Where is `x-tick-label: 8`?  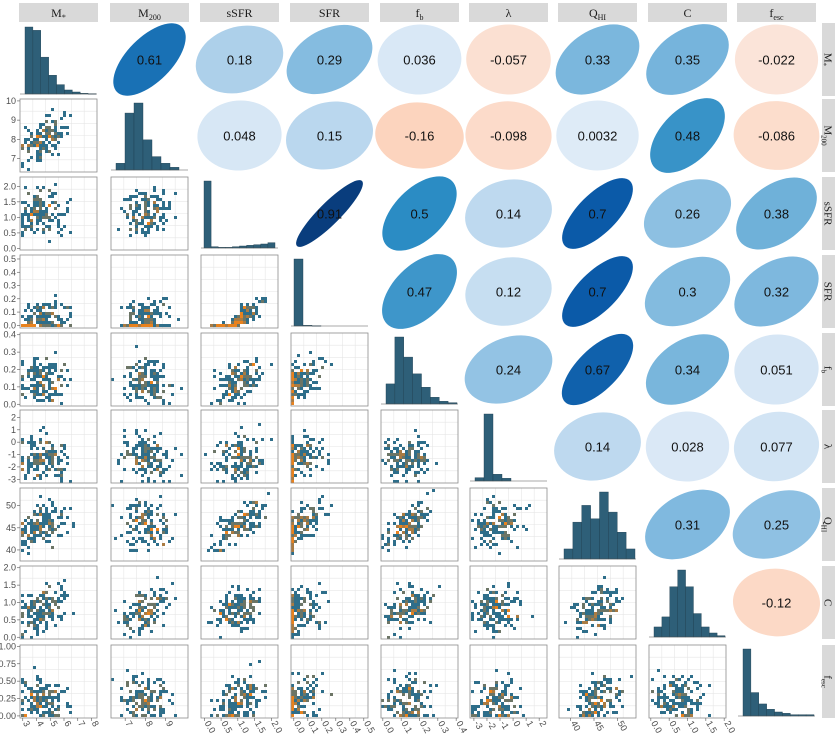 x-tick-label: 8 is located at coordinates (95, 723).